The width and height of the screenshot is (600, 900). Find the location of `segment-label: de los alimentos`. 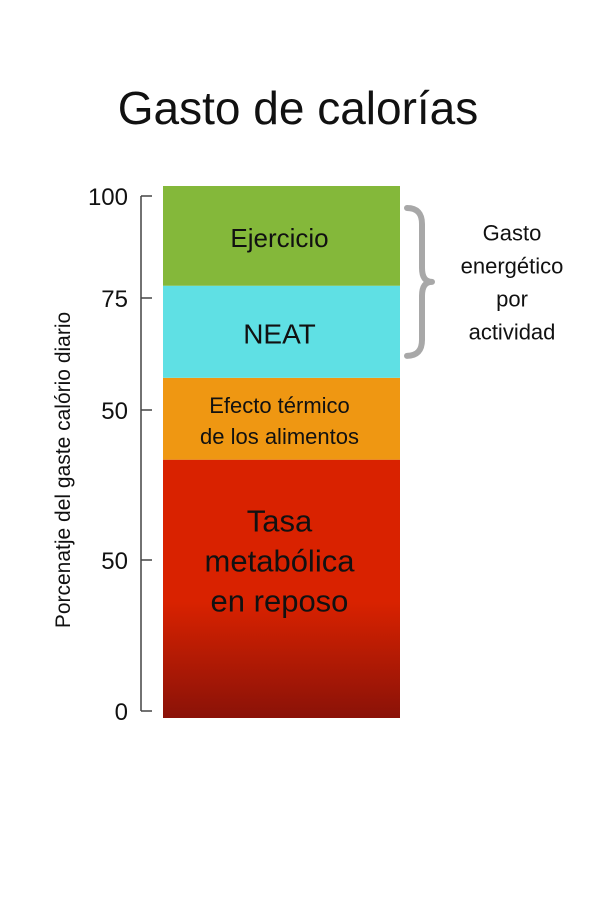

segment-label: de los alimentos is located at coordinates (279, 436).